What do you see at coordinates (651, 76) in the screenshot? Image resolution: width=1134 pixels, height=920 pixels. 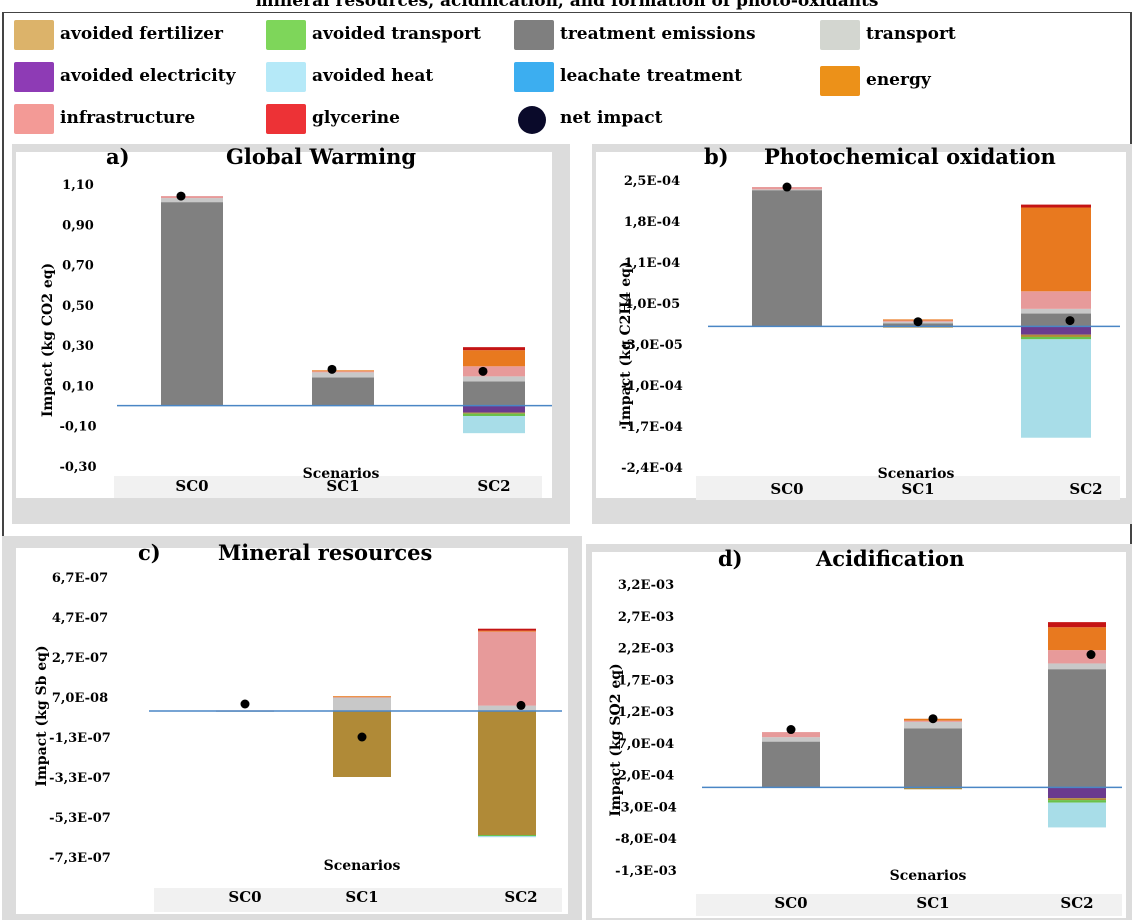 I see `legend-label: leachate treatment` at bounding box center [651, 76].